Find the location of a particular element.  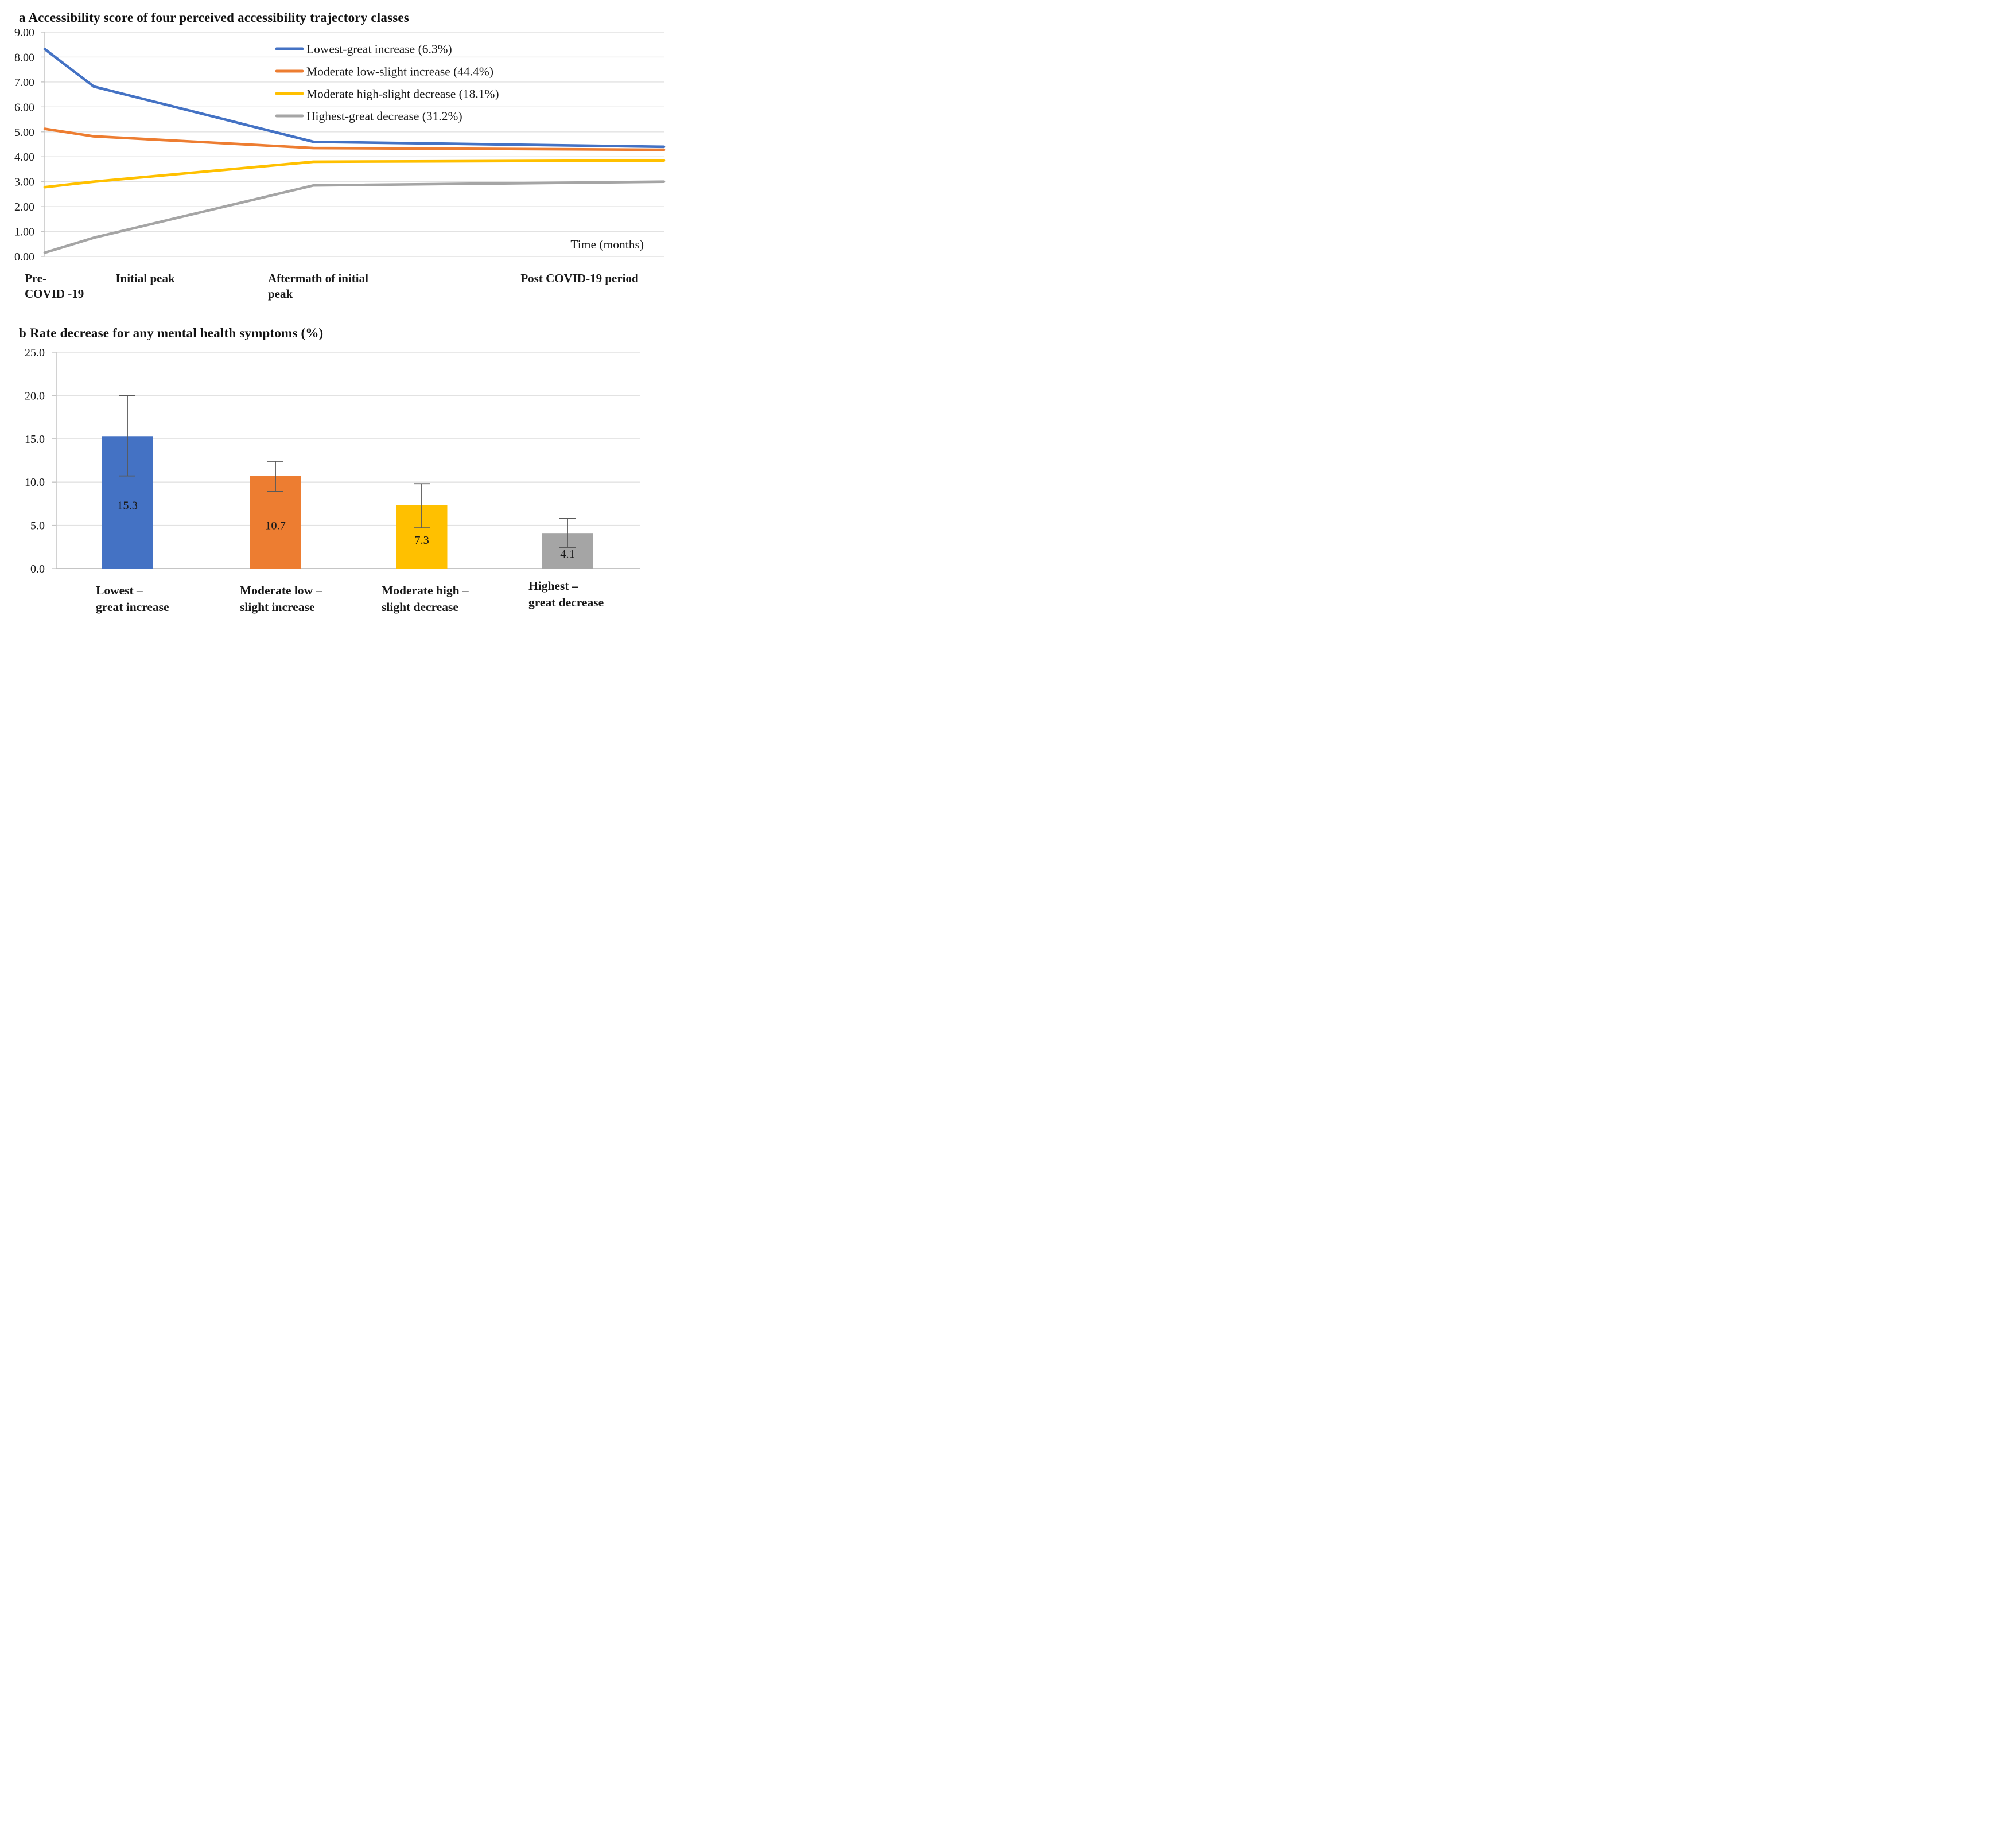

bar-value-label: 15.3 is located at coordinates (127, 506).